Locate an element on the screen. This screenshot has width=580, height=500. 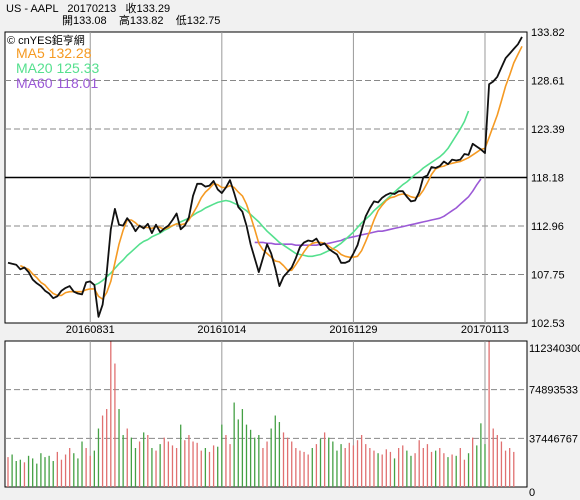
legend-ma60: MA60 118.01 is located at coordinates (57, 83).